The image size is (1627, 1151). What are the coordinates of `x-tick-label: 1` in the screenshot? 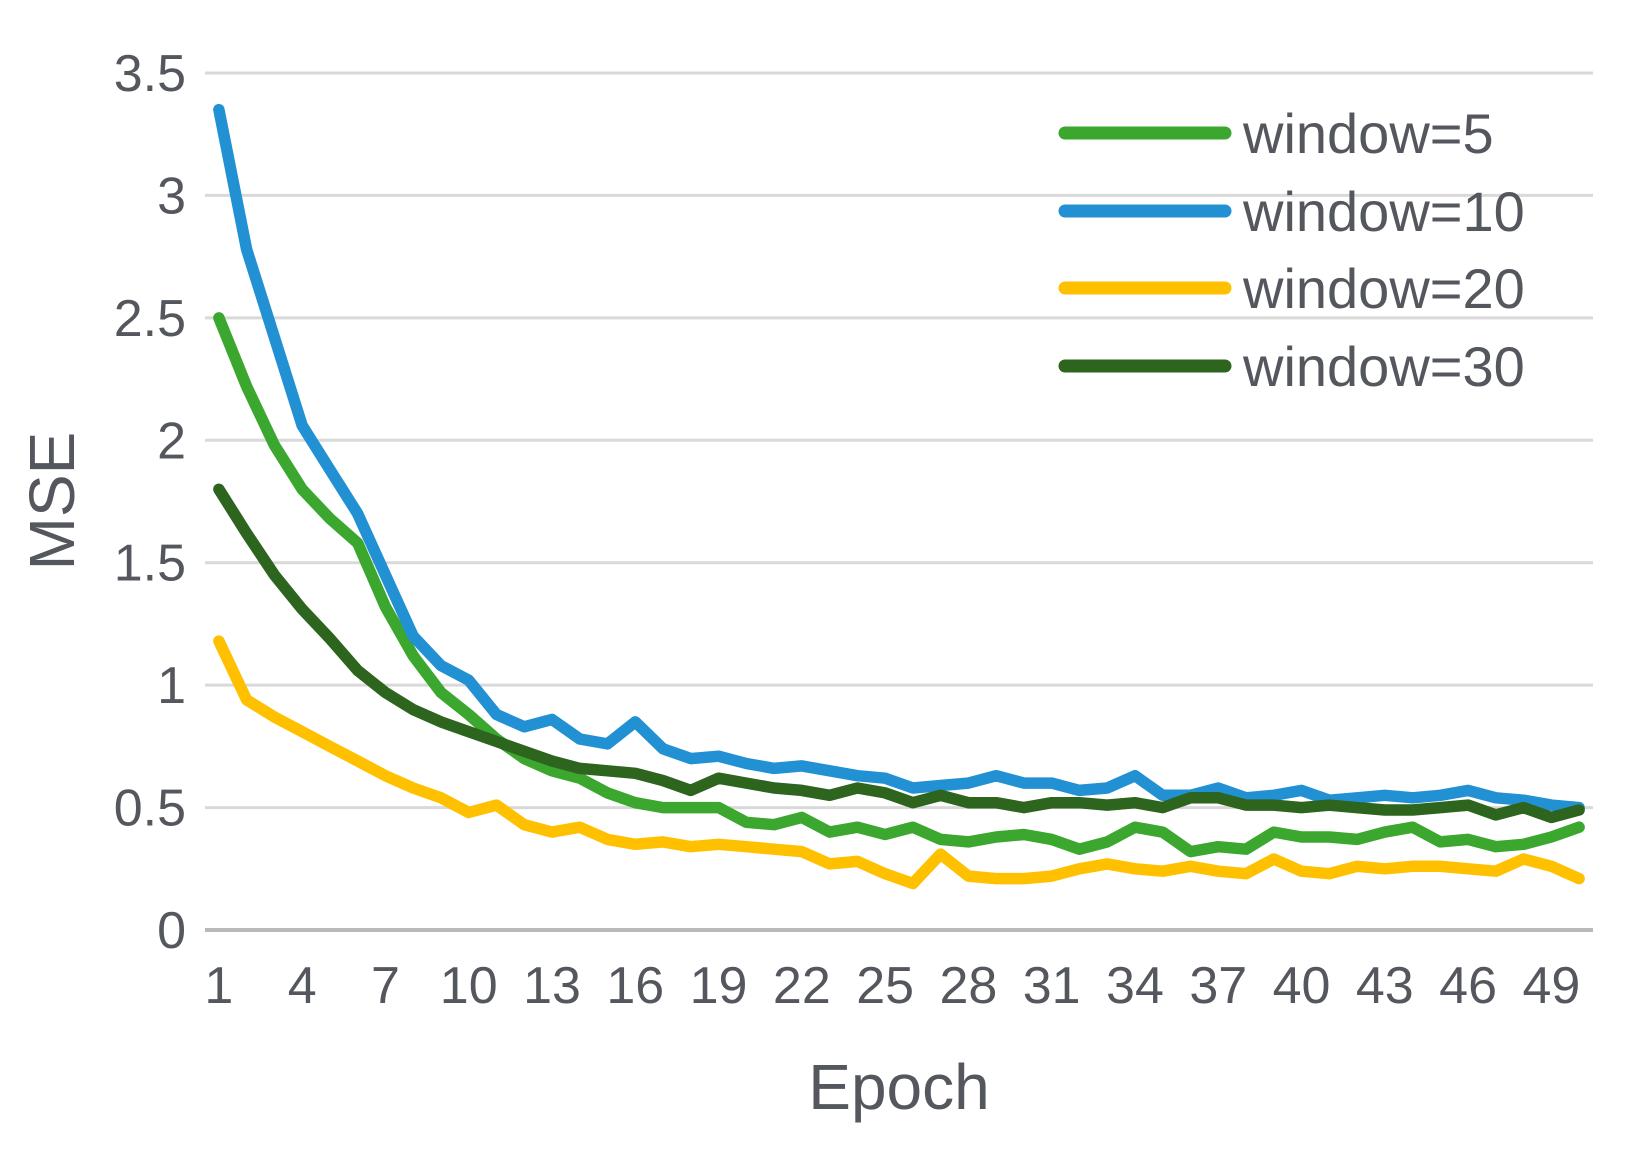 It's located at (218, 986).